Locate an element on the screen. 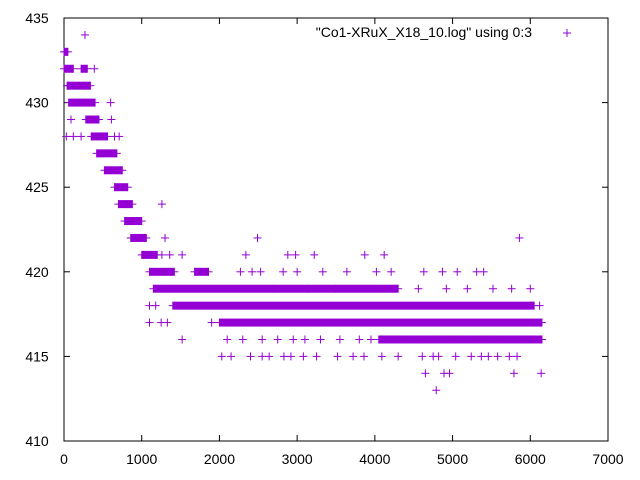 This screenshot has width=640, height=480. legend-entry-label: "Co1-XRuX_X18_10.log" using 0:3 is located at coordinates (424, 32).